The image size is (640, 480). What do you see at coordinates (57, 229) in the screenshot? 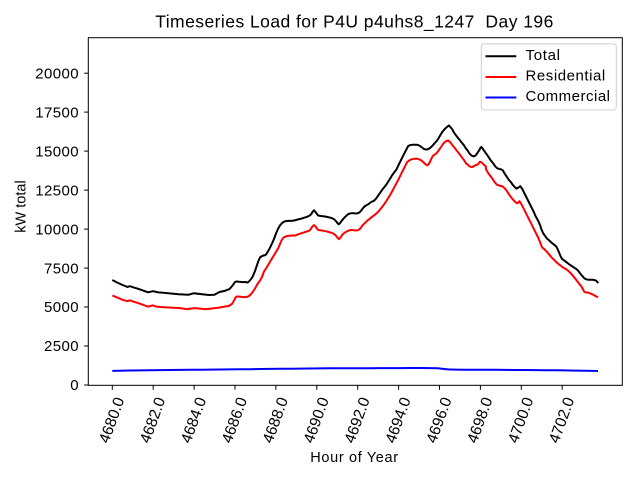
I see `svg-text: 10000` at bounding box center [57, 229].